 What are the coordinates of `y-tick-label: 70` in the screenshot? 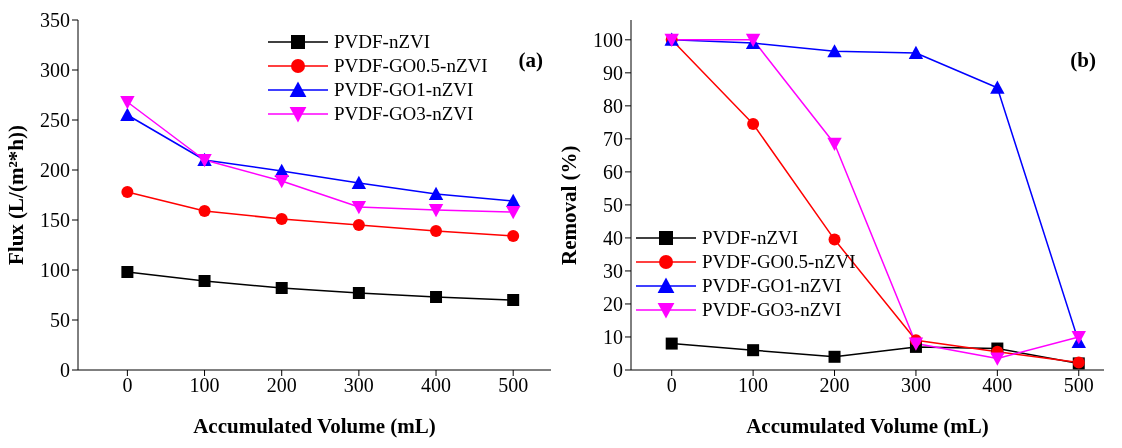 It's located at (613, 138).